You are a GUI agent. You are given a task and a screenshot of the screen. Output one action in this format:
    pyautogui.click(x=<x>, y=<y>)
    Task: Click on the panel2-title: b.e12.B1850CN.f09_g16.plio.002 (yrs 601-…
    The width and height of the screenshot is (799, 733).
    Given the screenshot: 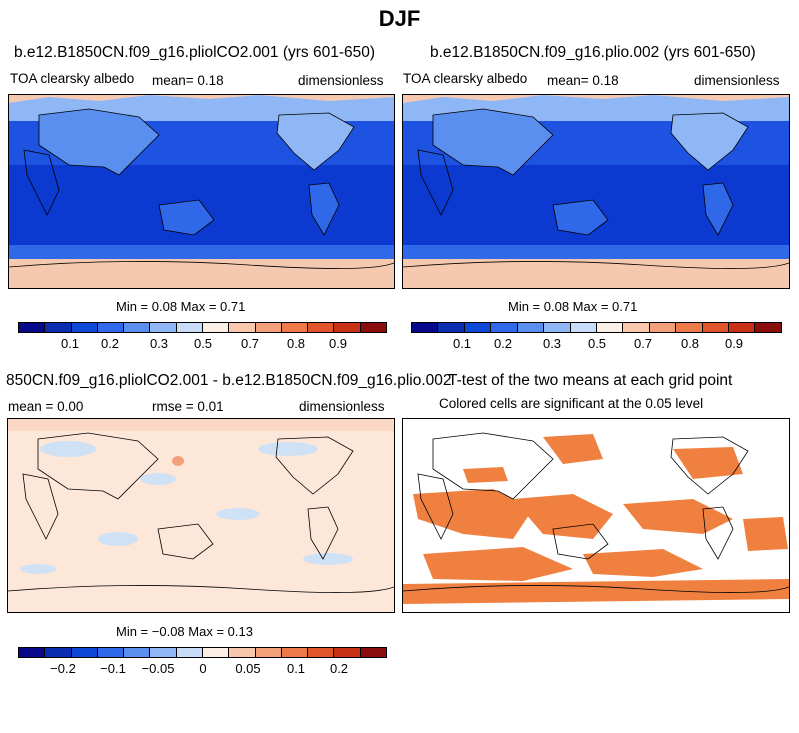 What is the action you would take?
    pyautogui.click(x=593, y=52)
    